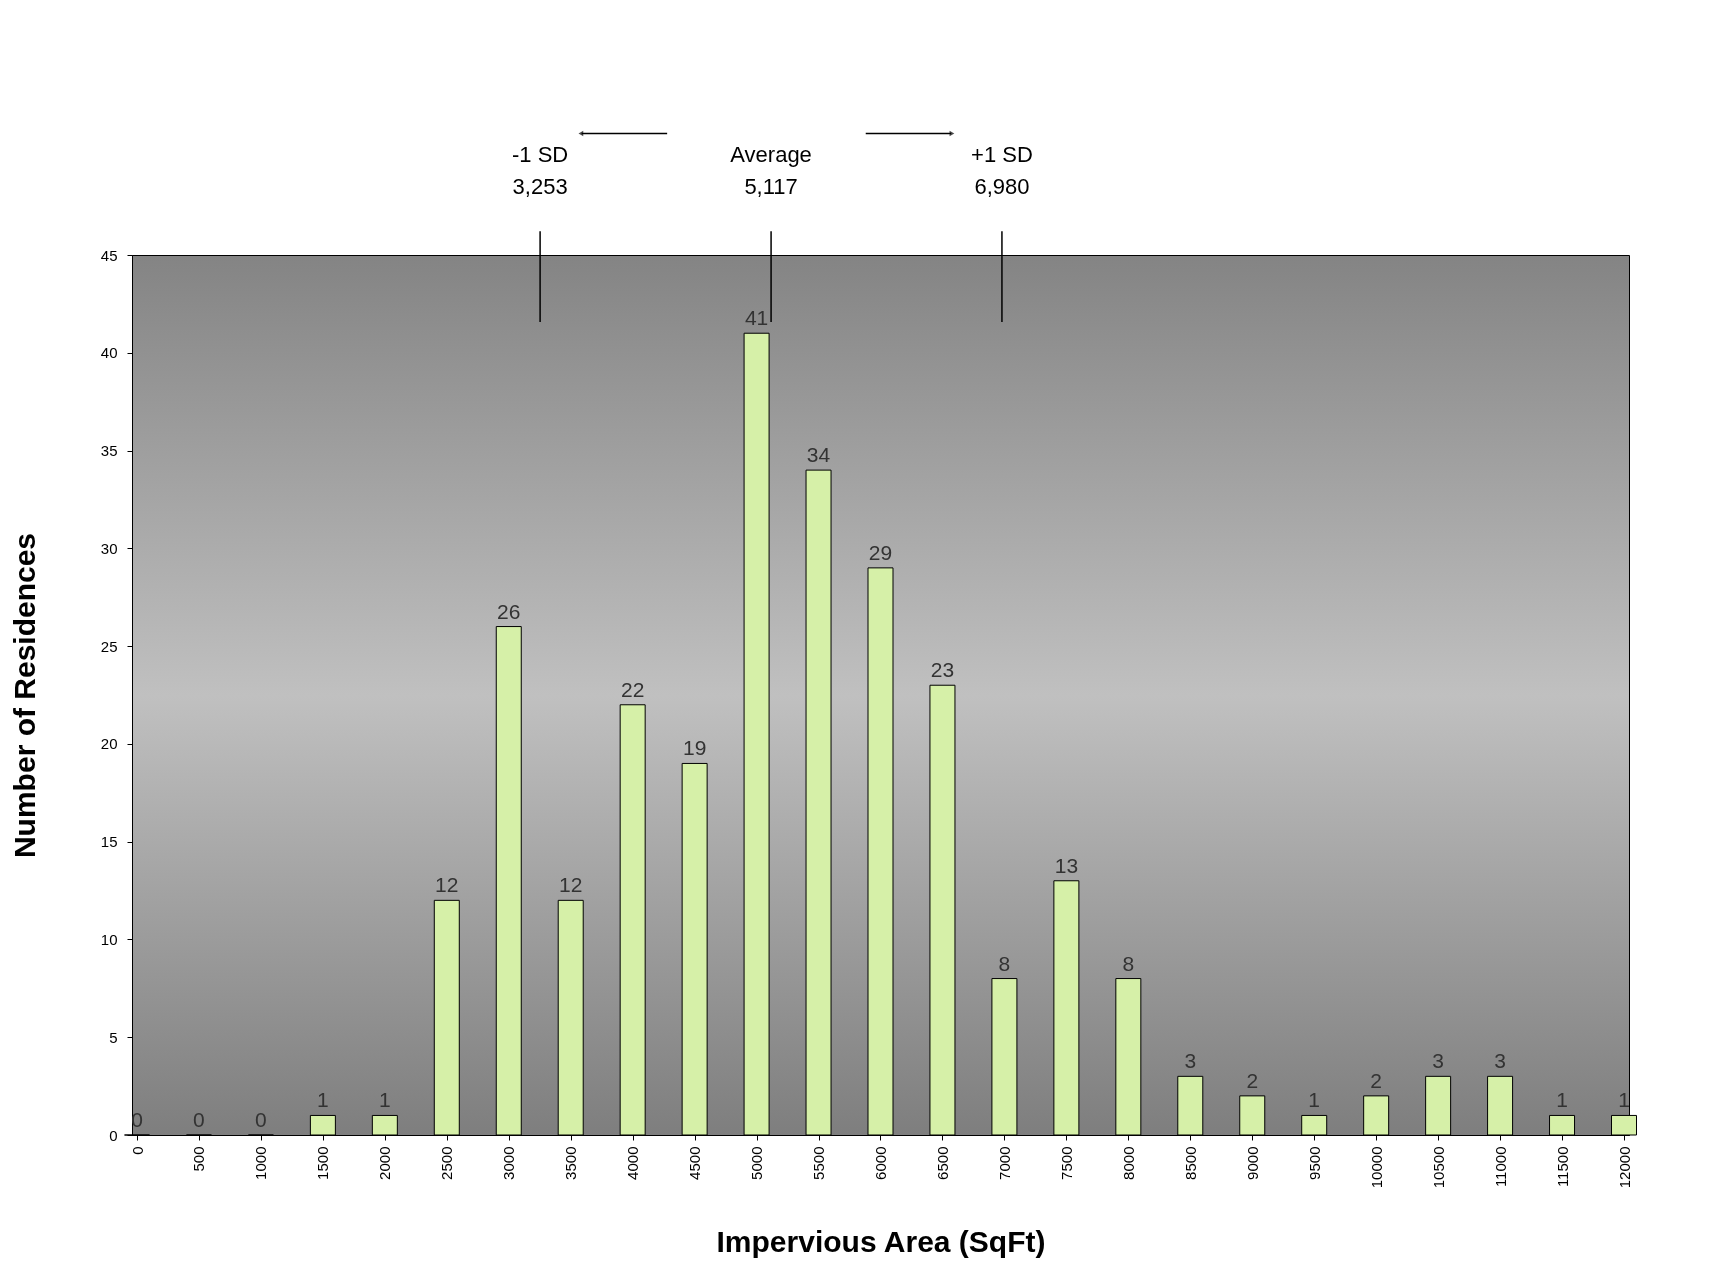 This screenshot has width=1715, height=1278. I want to click on x-tick-label: 12000, so click(1624, 1167).